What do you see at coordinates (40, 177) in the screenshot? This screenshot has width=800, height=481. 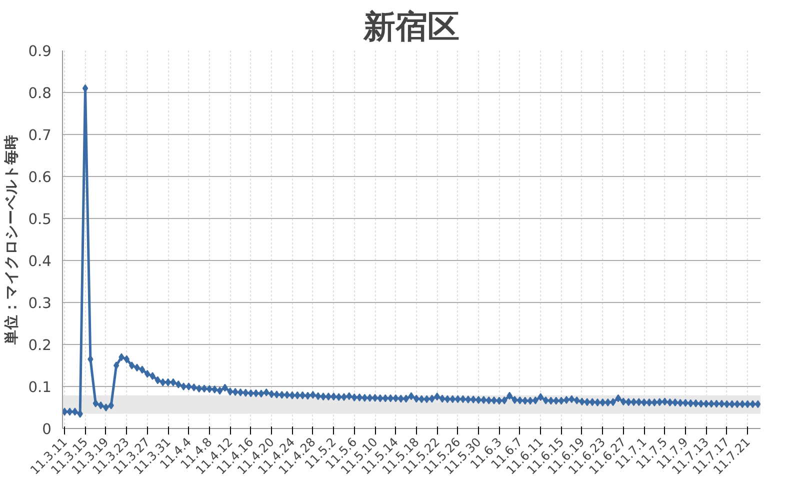 I see `y-tick-label: 0.6` at bounding box center [40, 177].